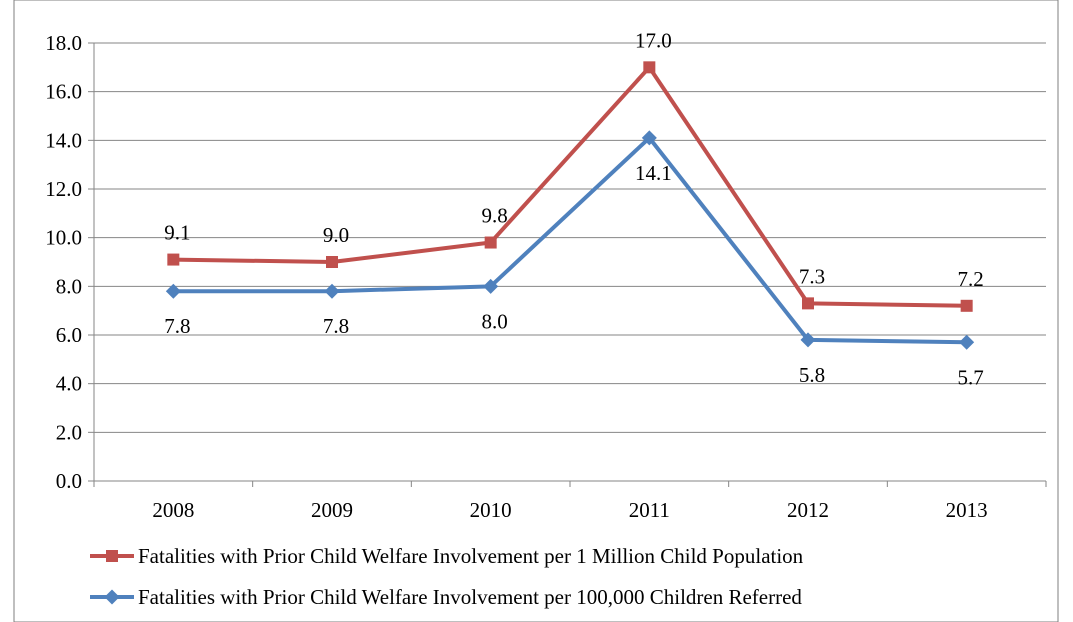 This screenshot has width=1073, height=622. I want to click on x-tick-label: 2013, so click(967, 510).